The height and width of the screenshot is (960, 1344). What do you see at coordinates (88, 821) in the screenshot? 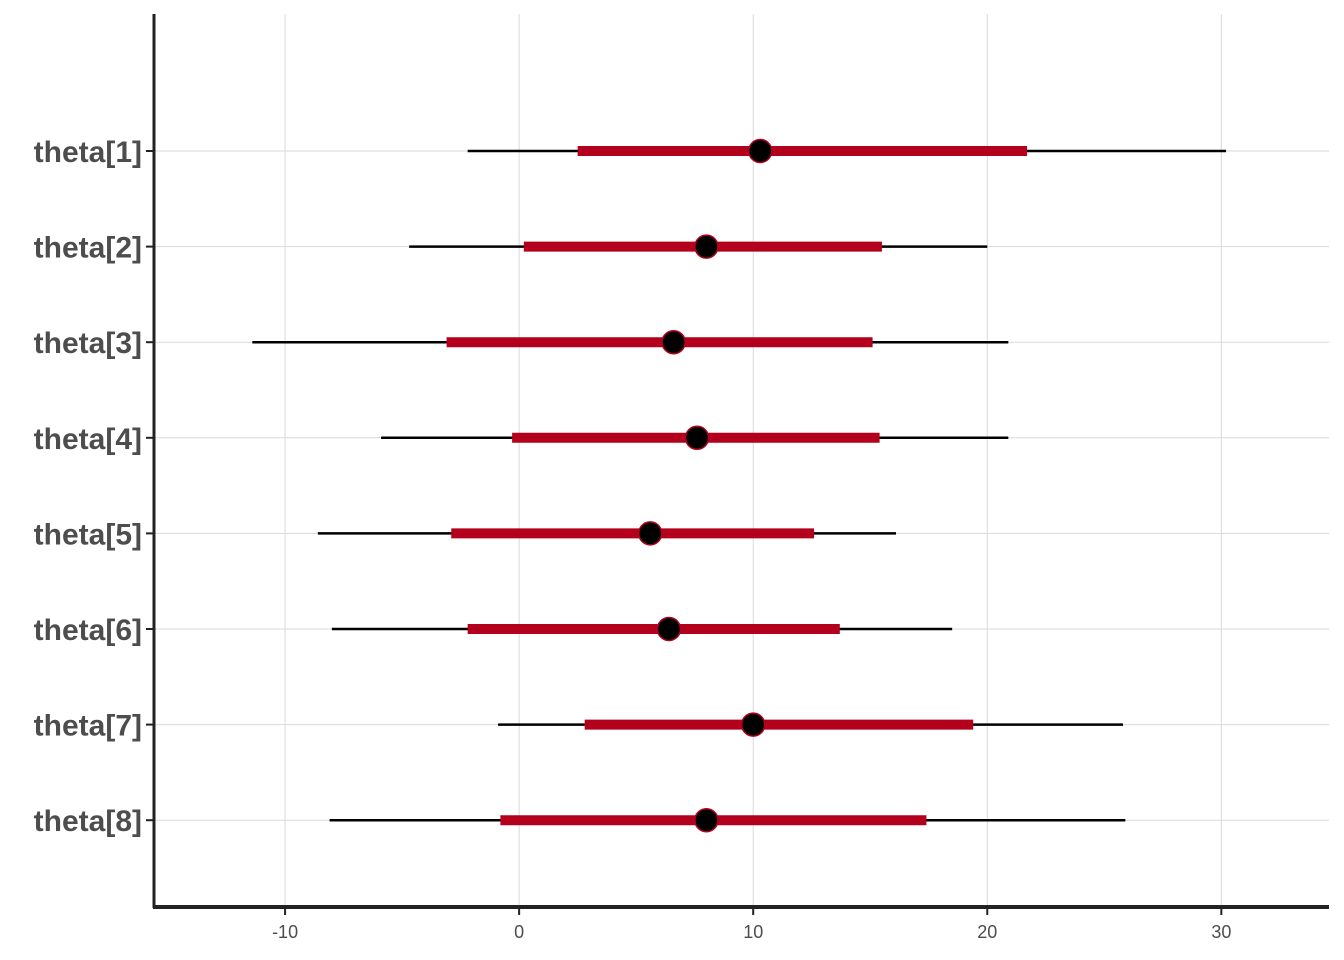
I see `param-label: theta[8]` at bounding box center [88, 821].